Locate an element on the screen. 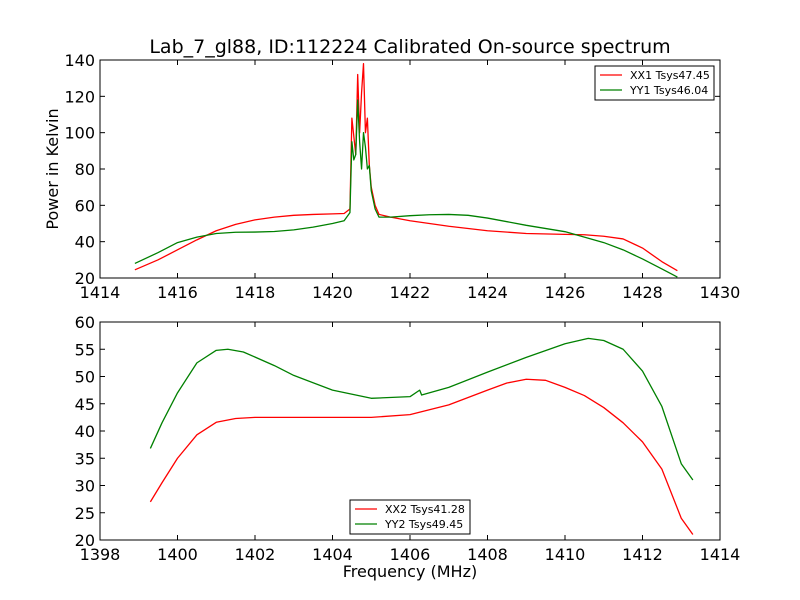  top-y-tick-label: 80 is located at coordinates (85, 169).